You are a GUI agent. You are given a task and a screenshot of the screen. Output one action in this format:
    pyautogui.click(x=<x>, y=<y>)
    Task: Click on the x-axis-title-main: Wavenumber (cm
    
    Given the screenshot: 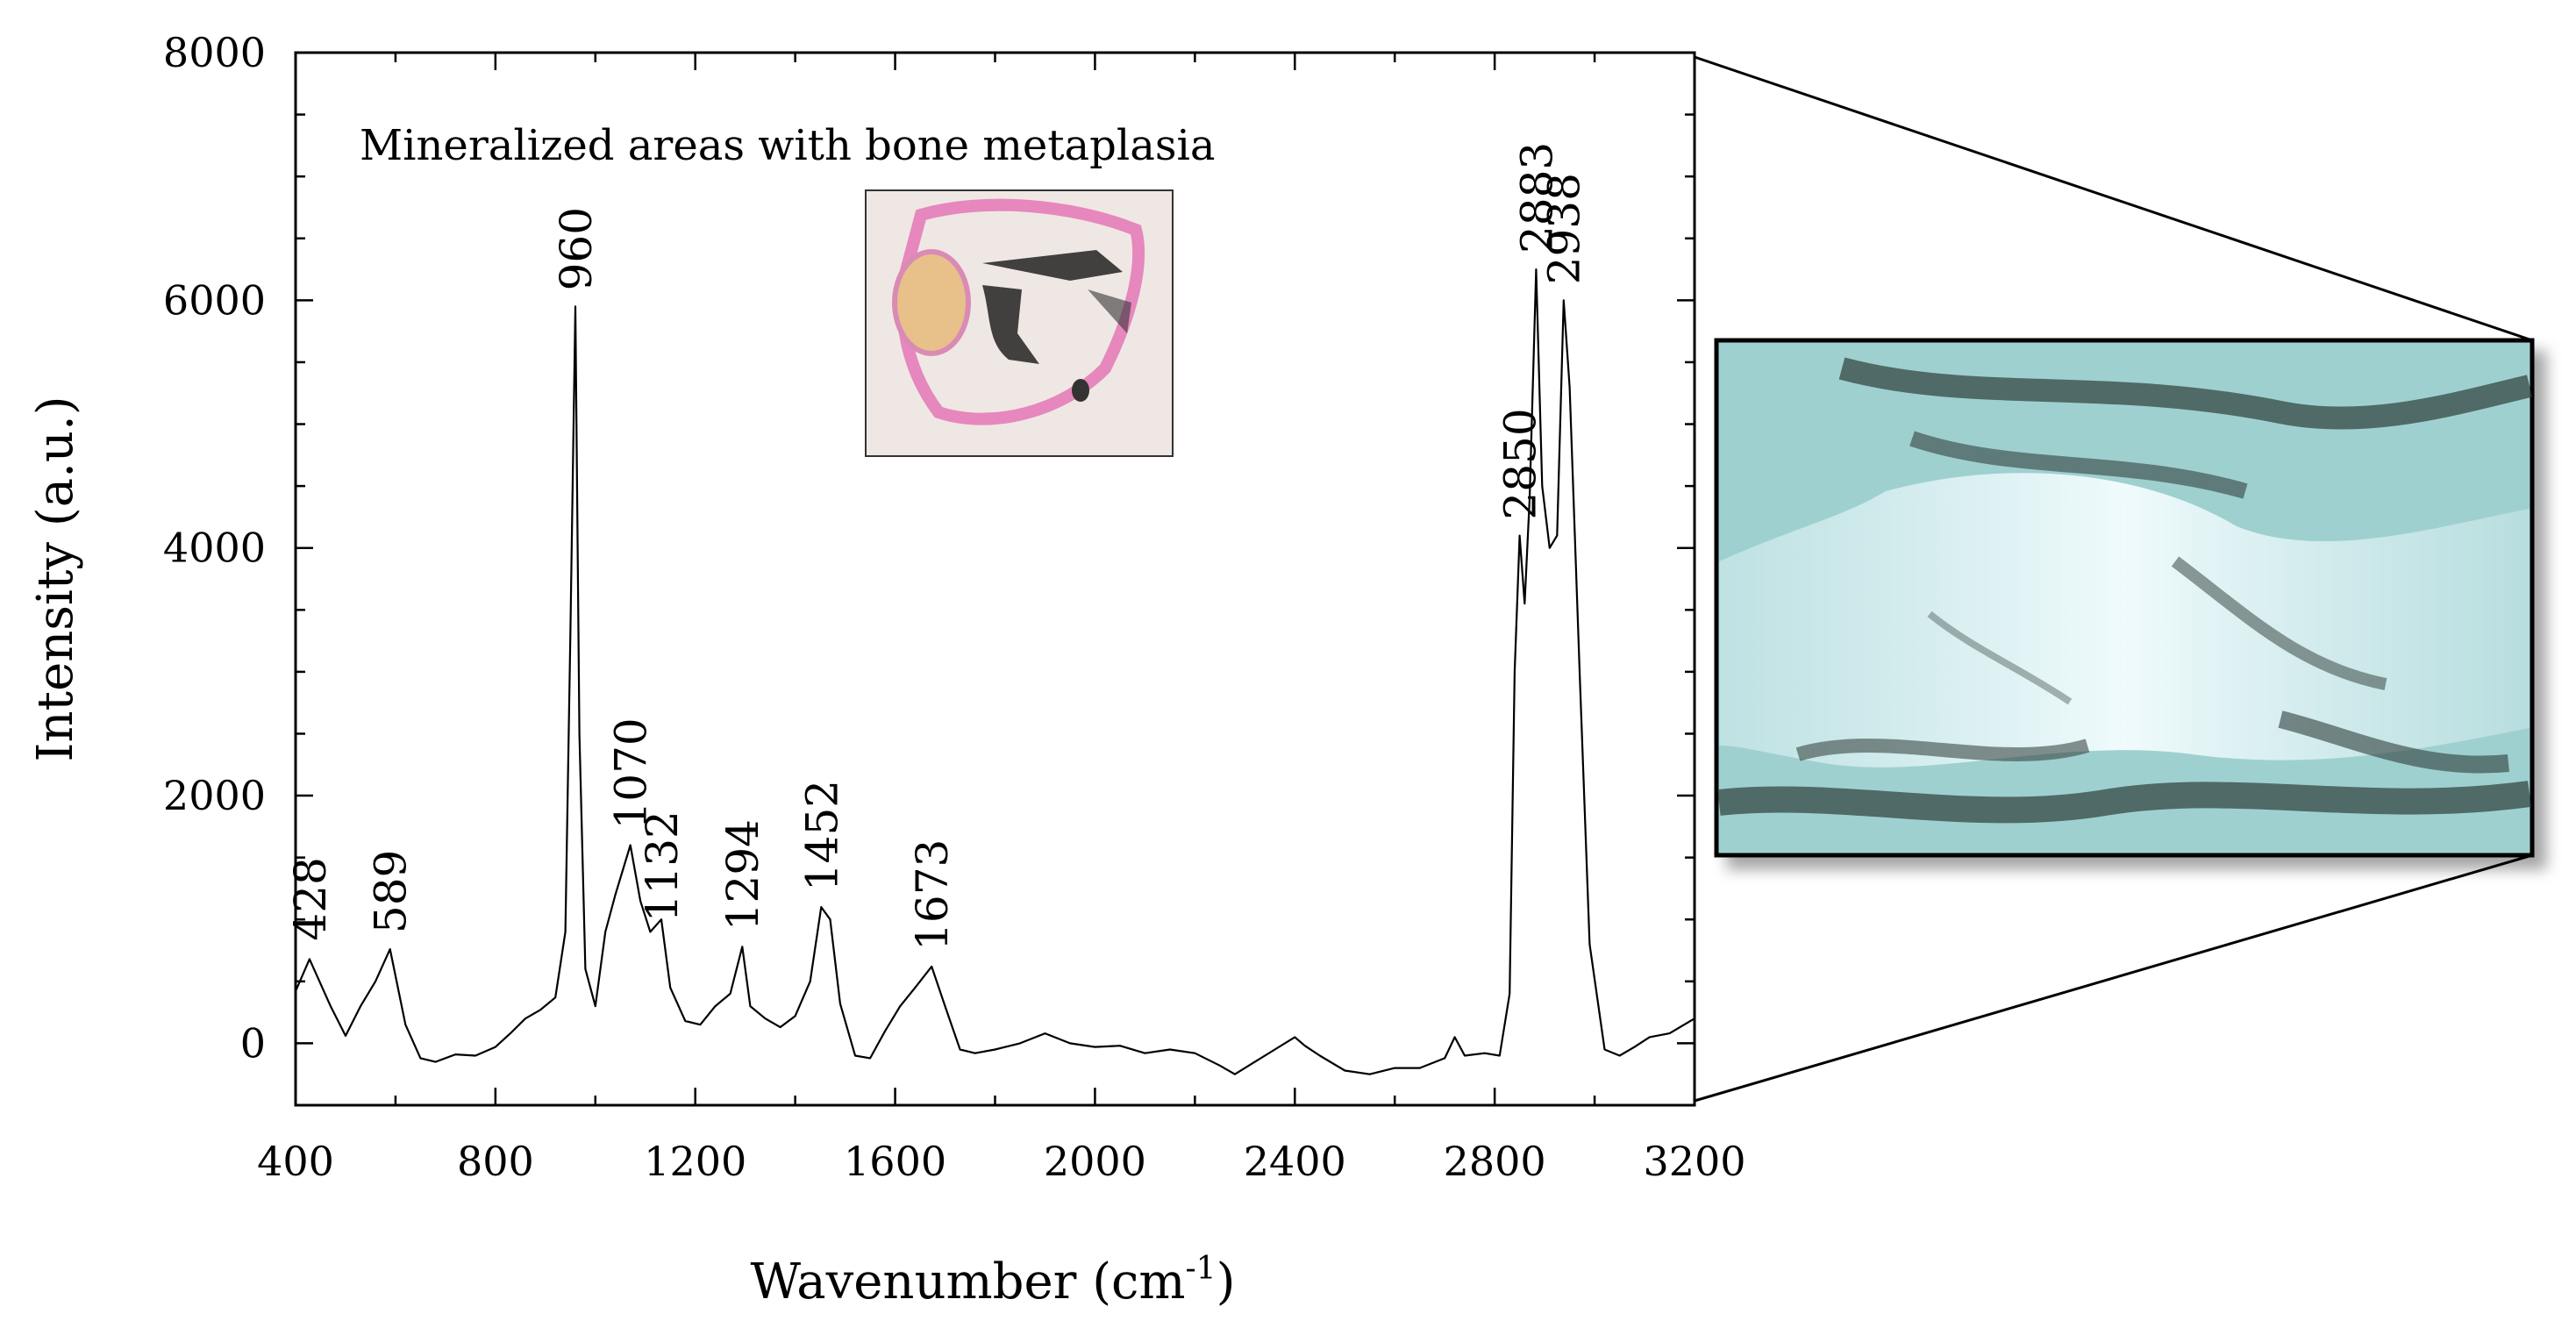 What is the action you would take?
    pyautogui.click(x=969, y=1281)
    